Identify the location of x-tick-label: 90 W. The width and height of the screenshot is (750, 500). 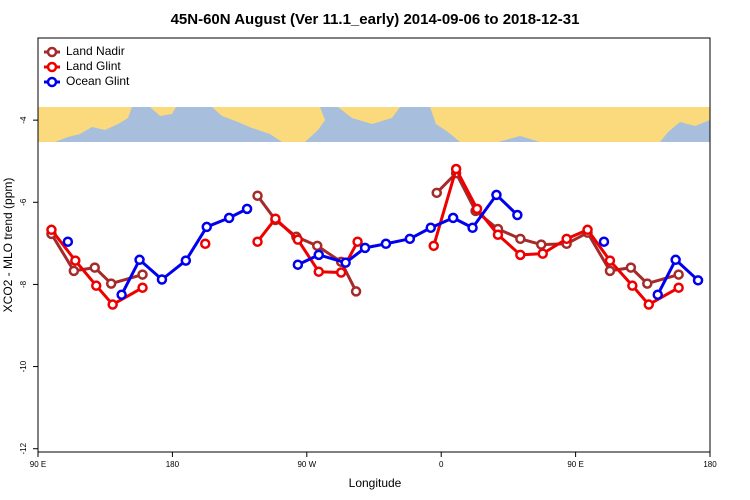
(306, 464).